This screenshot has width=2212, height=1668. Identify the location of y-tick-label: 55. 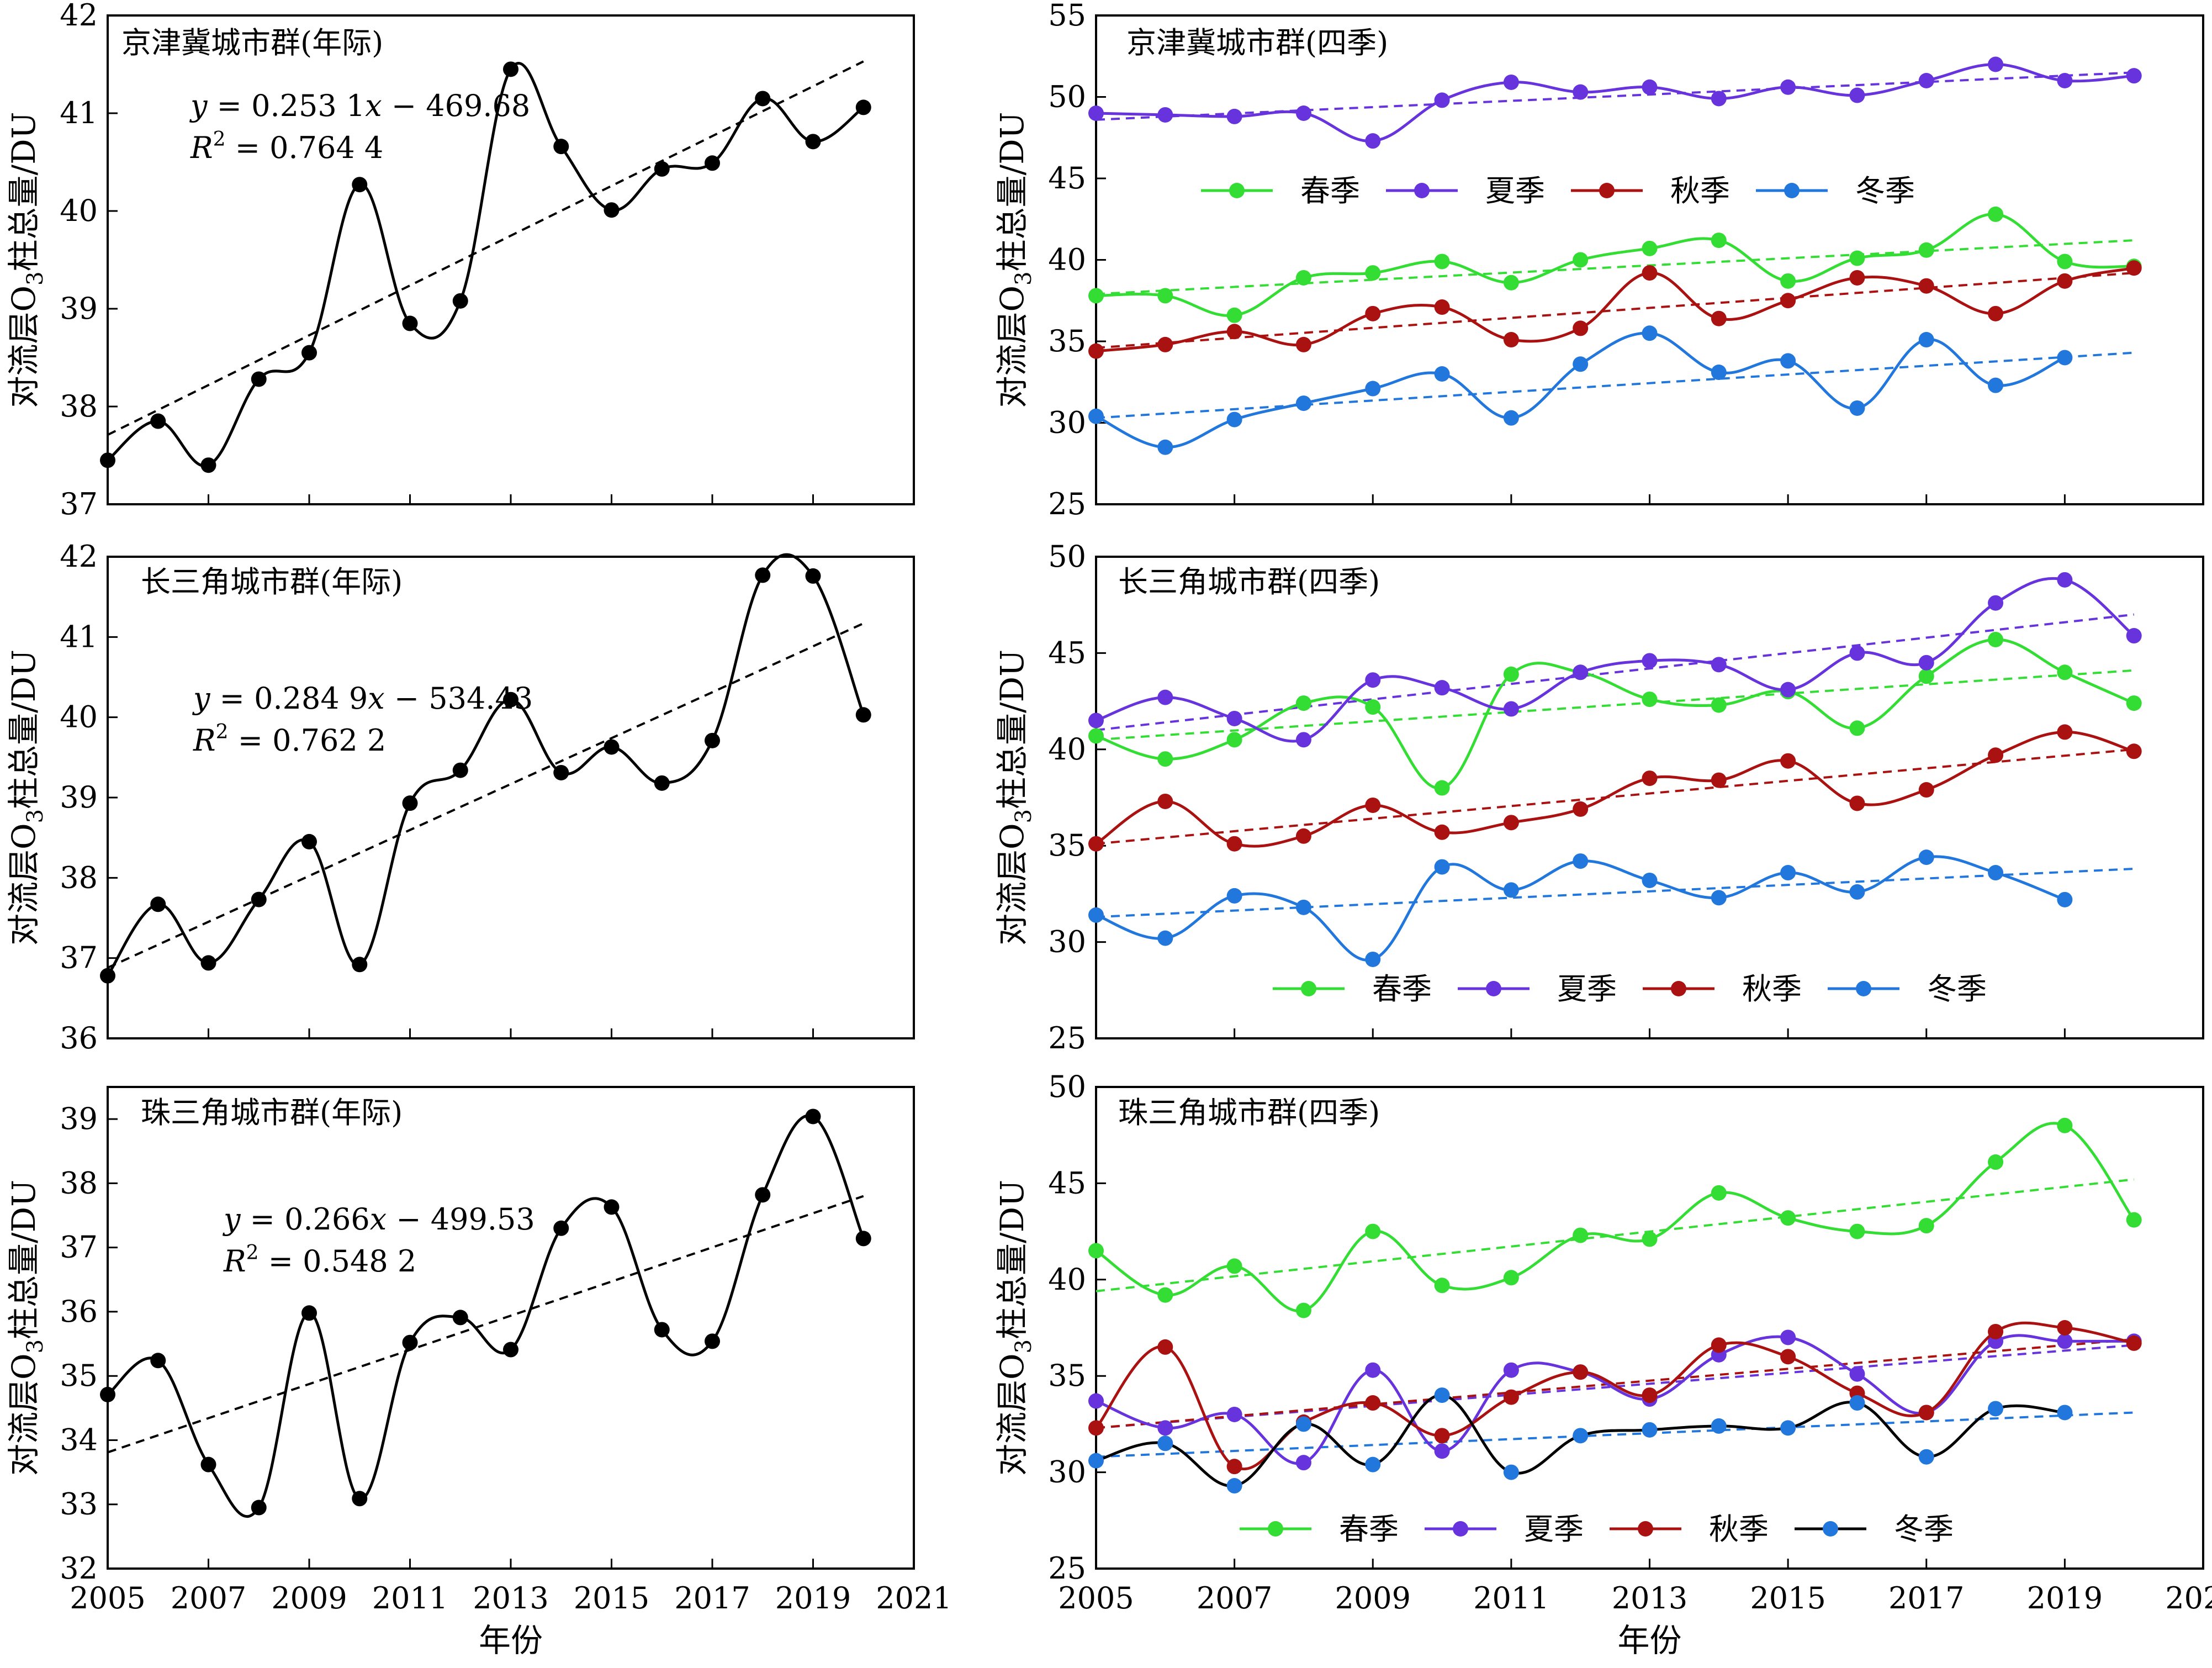
(1067, 16).